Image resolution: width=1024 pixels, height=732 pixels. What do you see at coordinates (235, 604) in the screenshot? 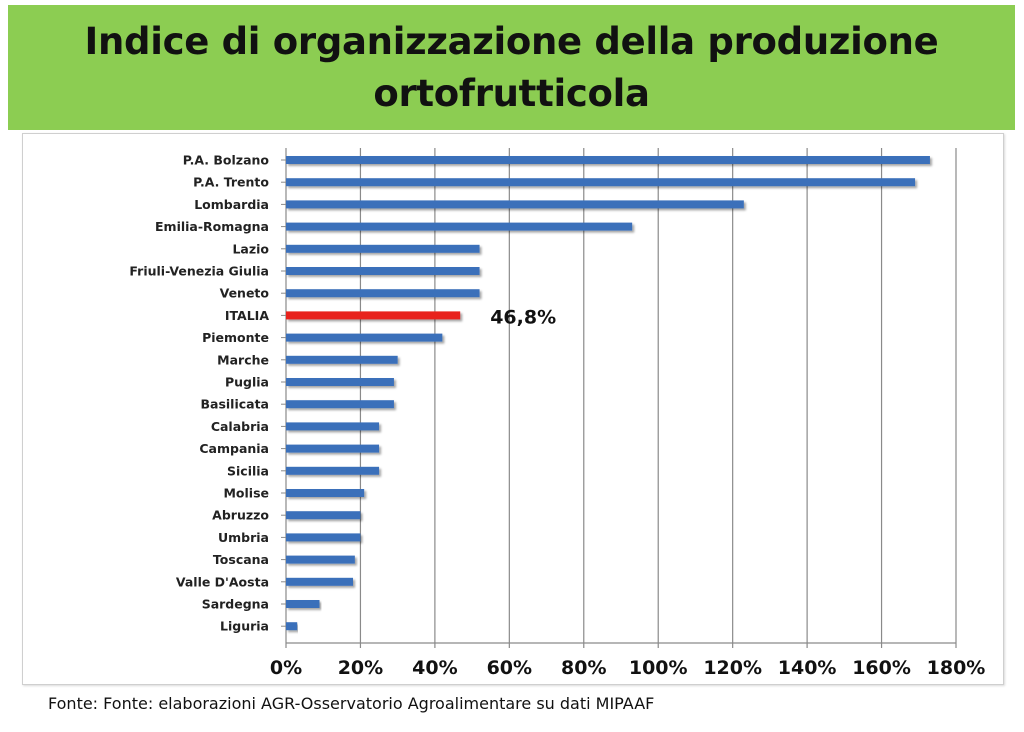
I see `category-label: Sardegna` at bounding box center [235, 604].